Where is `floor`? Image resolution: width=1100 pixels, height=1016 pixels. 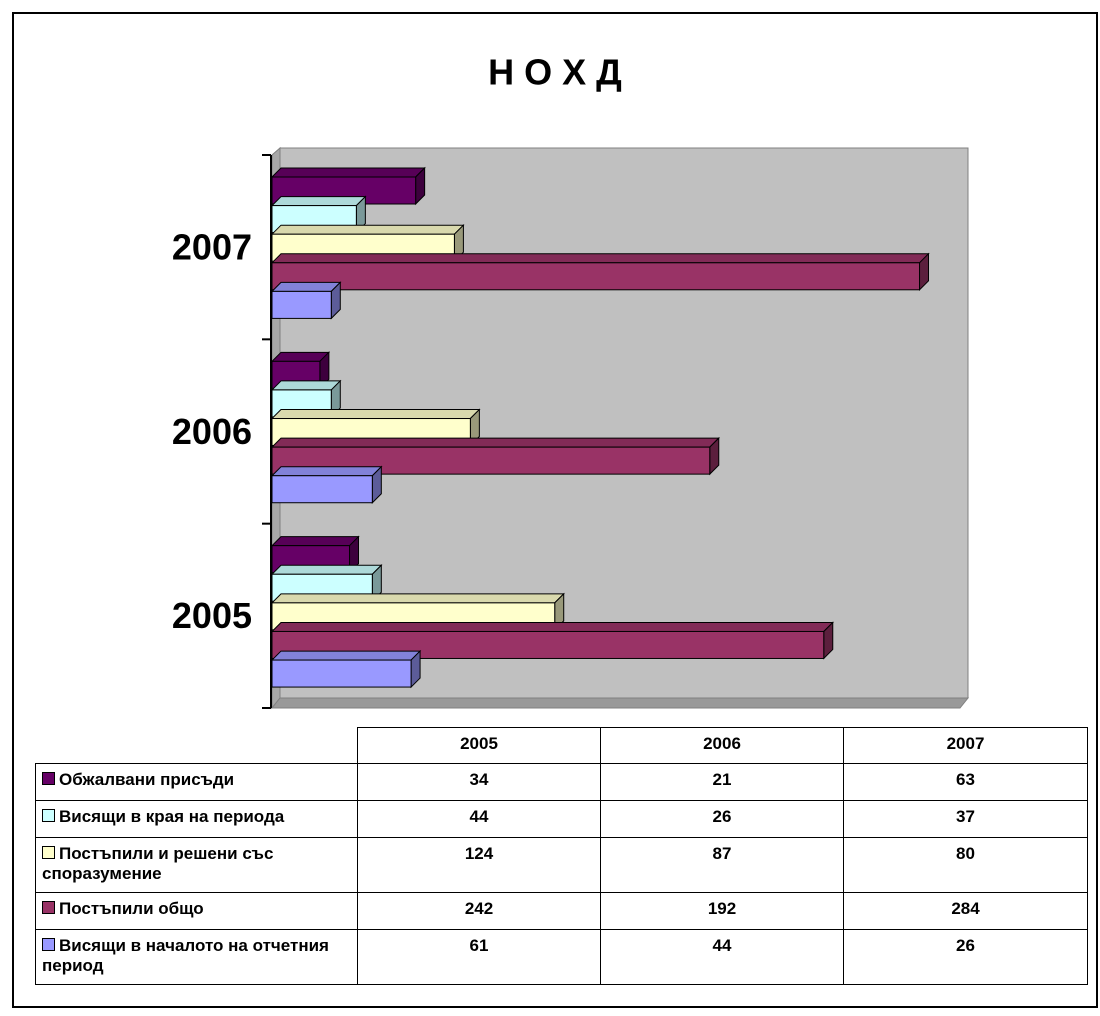
floor is located at coordinates (620, 703).